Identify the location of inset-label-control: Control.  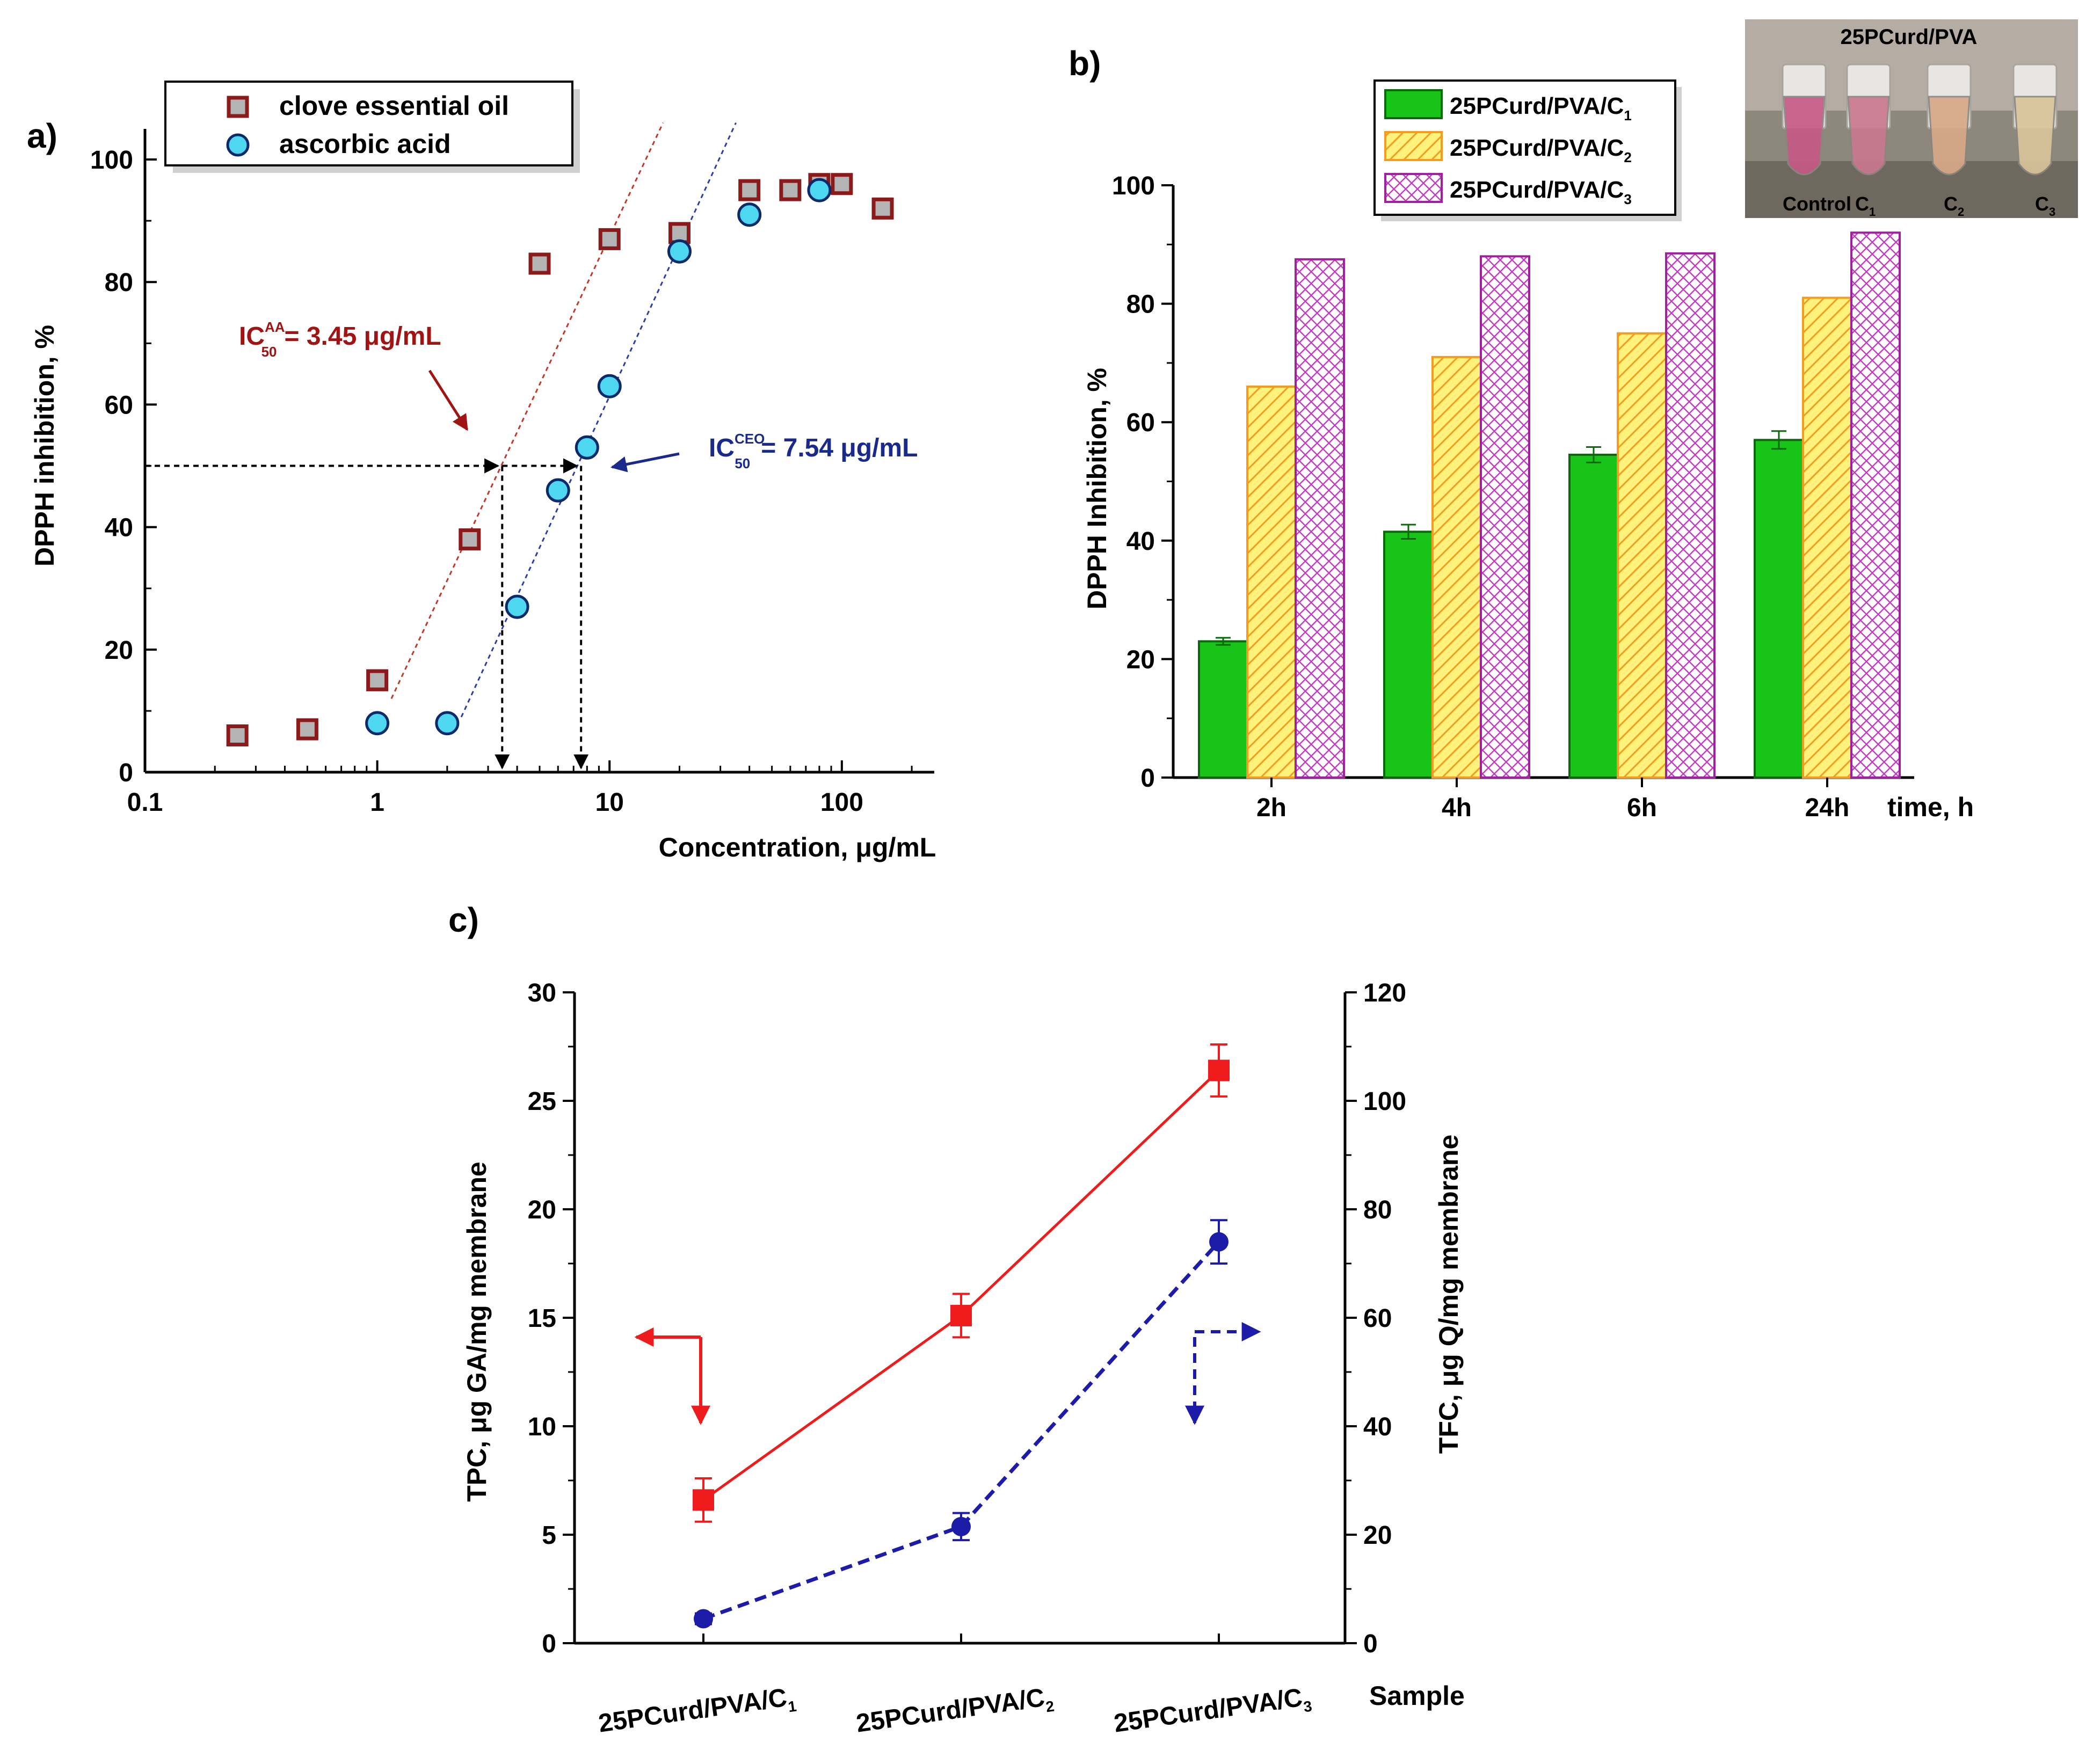
(1817, 204).